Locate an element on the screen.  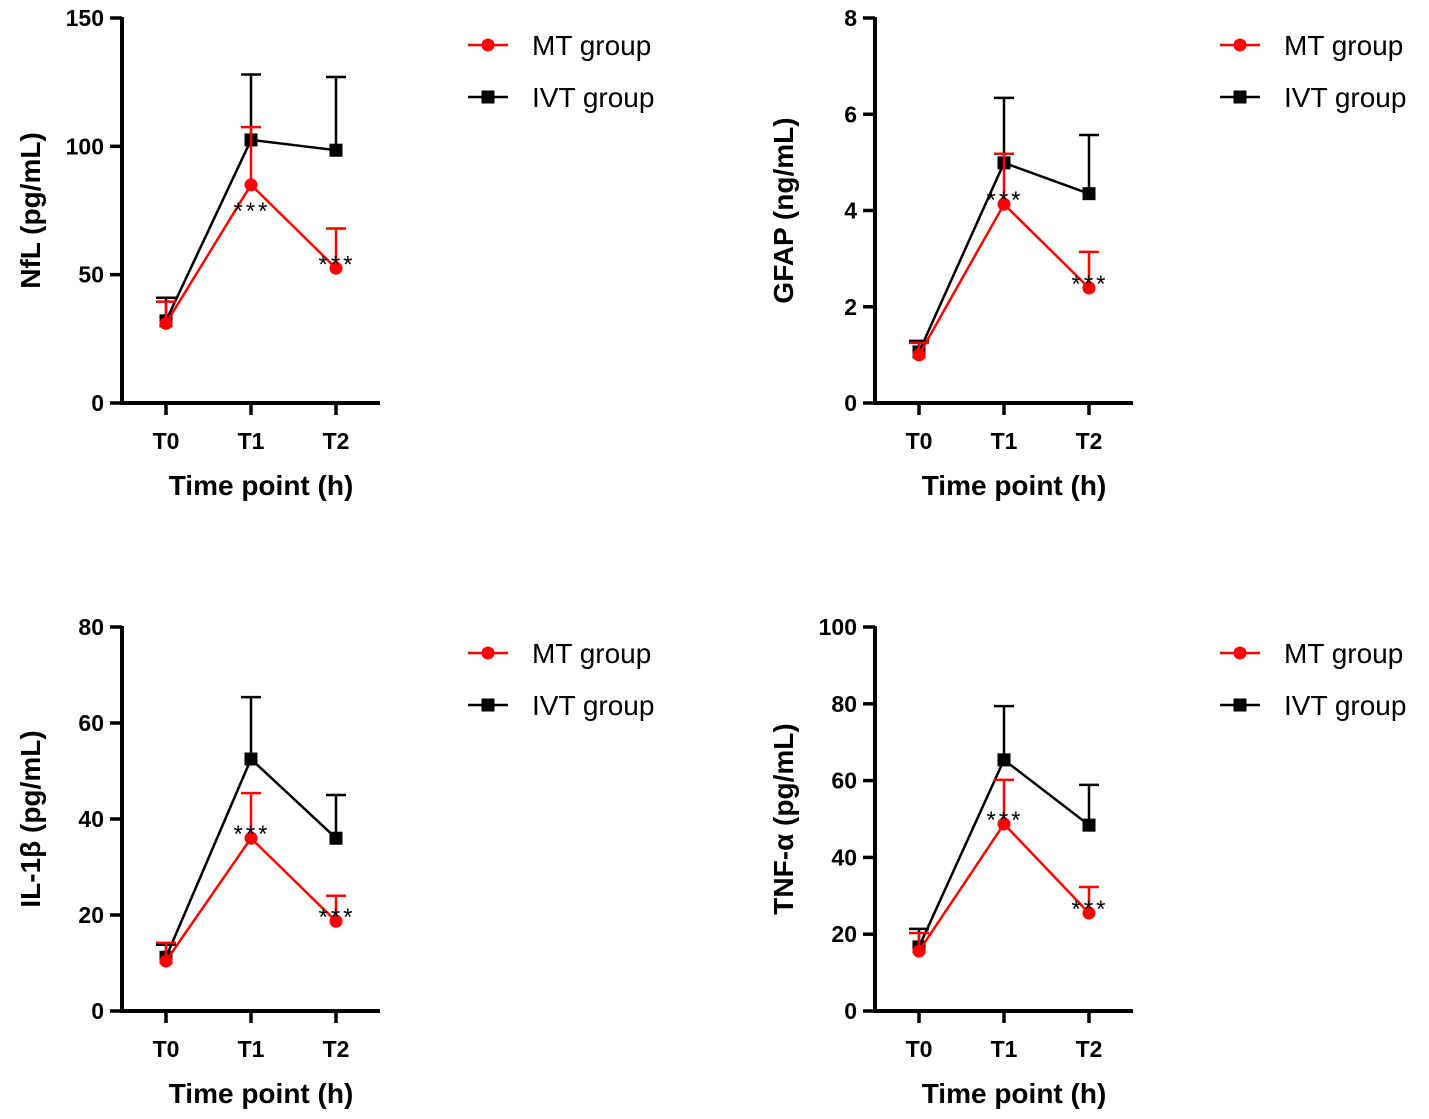
y-tick-label: 150 is located at coordinates (85, 18).